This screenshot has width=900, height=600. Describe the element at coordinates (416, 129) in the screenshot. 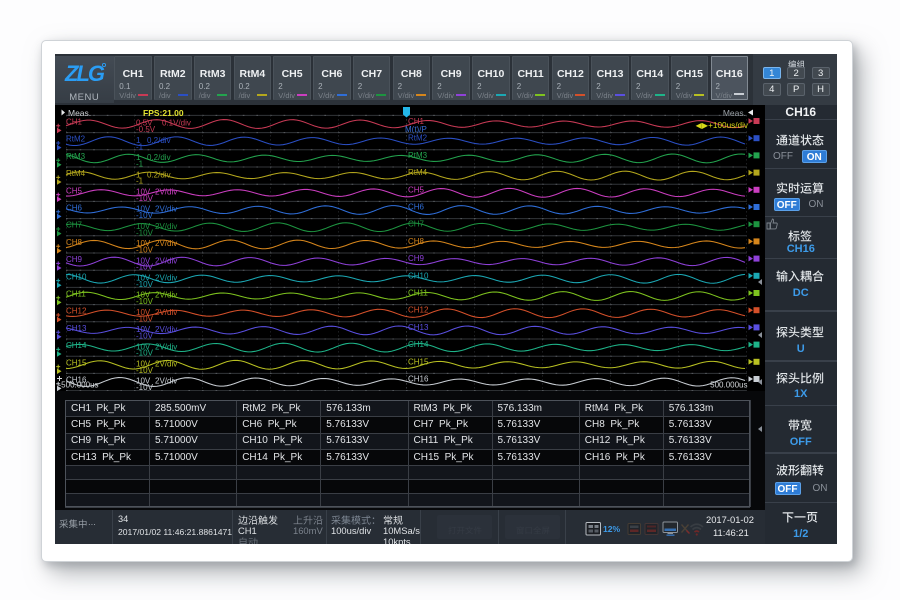

I see `svg-text: M(t)/P` at that location.